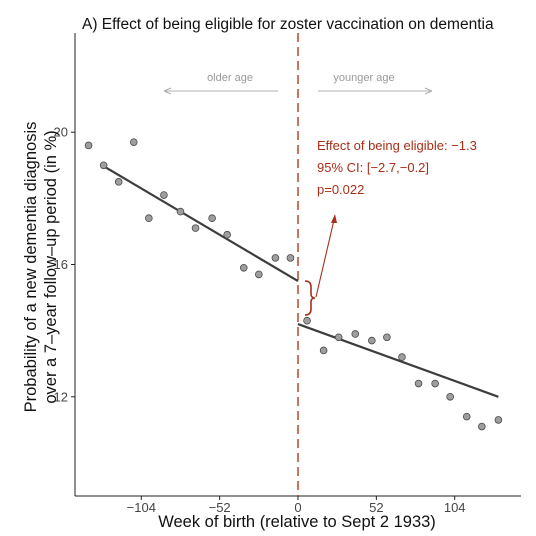 The image size is (536, 536). What do you see at coordinates (363, 78) in the screenshot?
I see `younger-age-label: younger age` at bounding box center [363, 78].